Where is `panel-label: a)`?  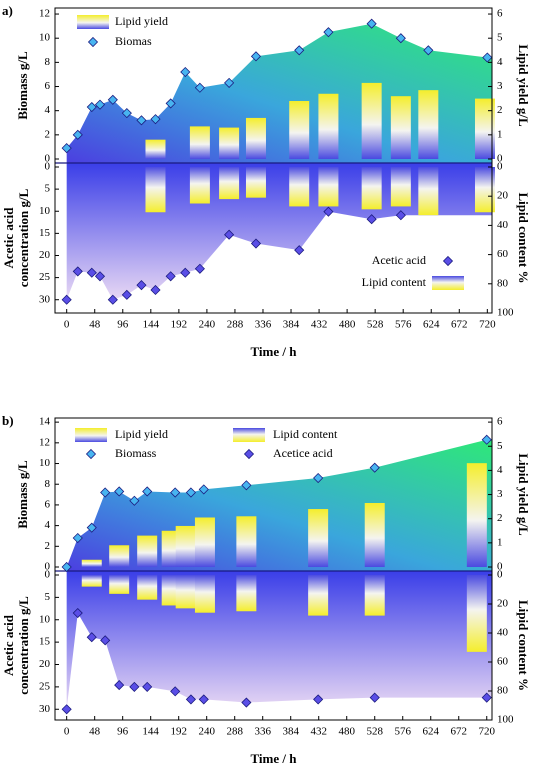 panel-label: a) is located at coordinates (7, 10).